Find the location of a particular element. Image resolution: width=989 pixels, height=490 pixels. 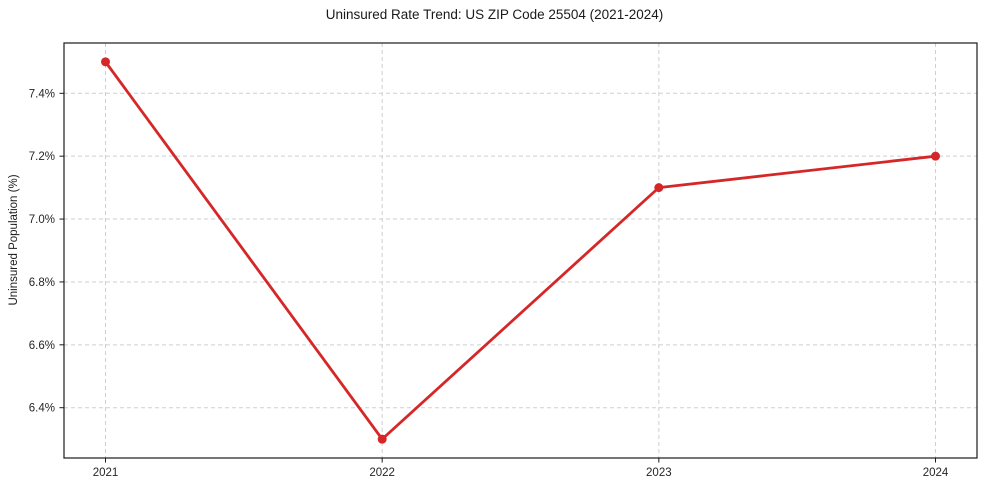

x-tick-label: 2023 is located at coordinates (659, 473).